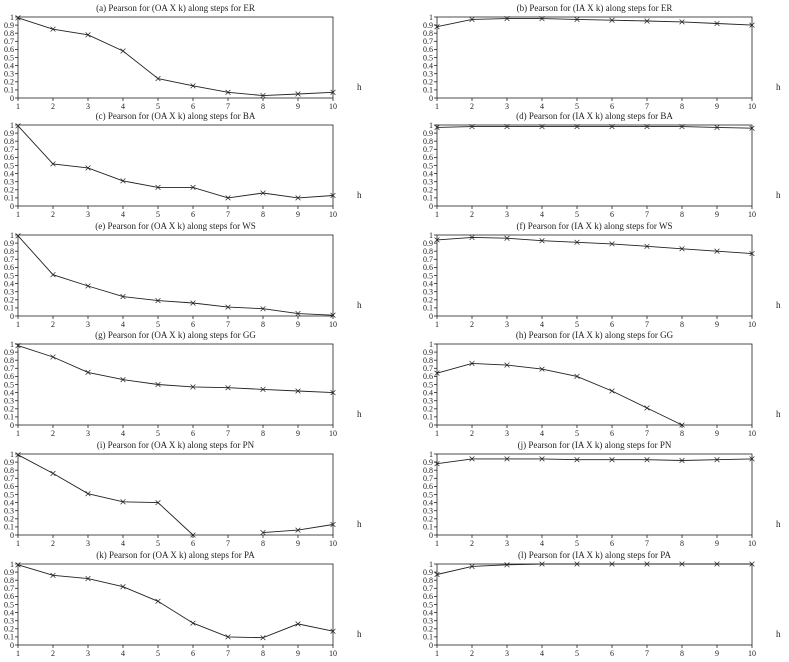 This screenshot has height=662, width=789. What do you see at coordinates (359, 305) in the screenshot?
I see `x-axis-label-e: h` at bounding box center [359, 305].